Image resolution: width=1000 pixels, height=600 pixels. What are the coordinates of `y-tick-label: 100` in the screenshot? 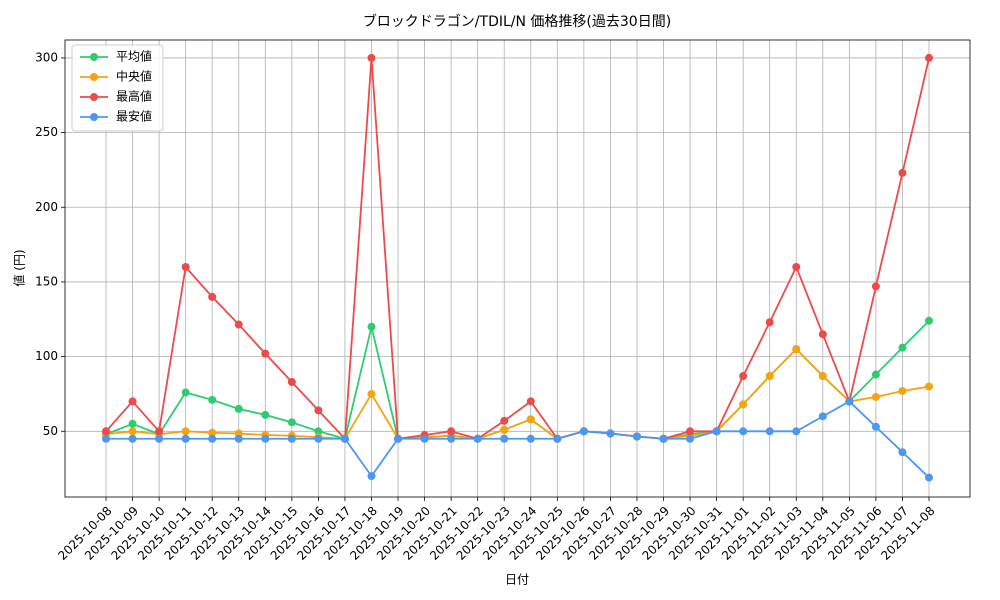 It's located at (46, 356).